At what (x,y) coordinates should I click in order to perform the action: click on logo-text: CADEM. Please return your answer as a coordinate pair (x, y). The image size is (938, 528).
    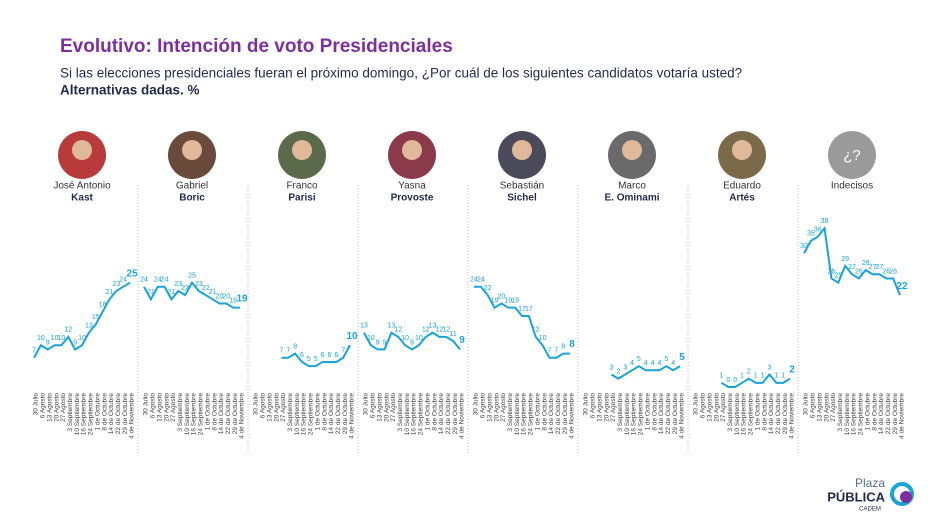
    Looking at the image, I should click on (870, 510).